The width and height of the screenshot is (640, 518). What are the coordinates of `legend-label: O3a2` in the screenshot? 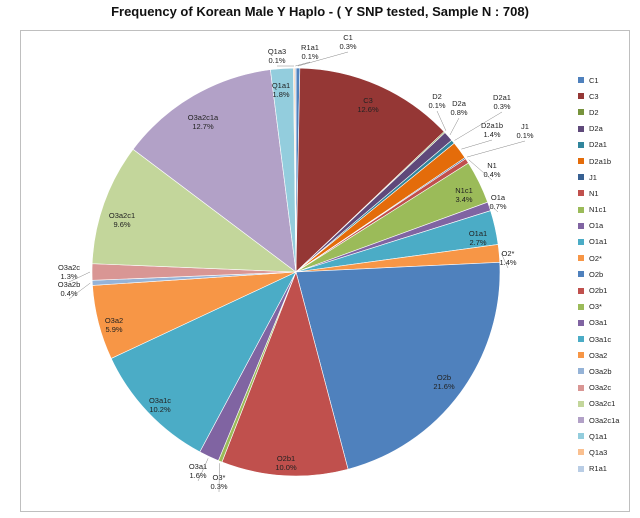 It's located at (598, 355).